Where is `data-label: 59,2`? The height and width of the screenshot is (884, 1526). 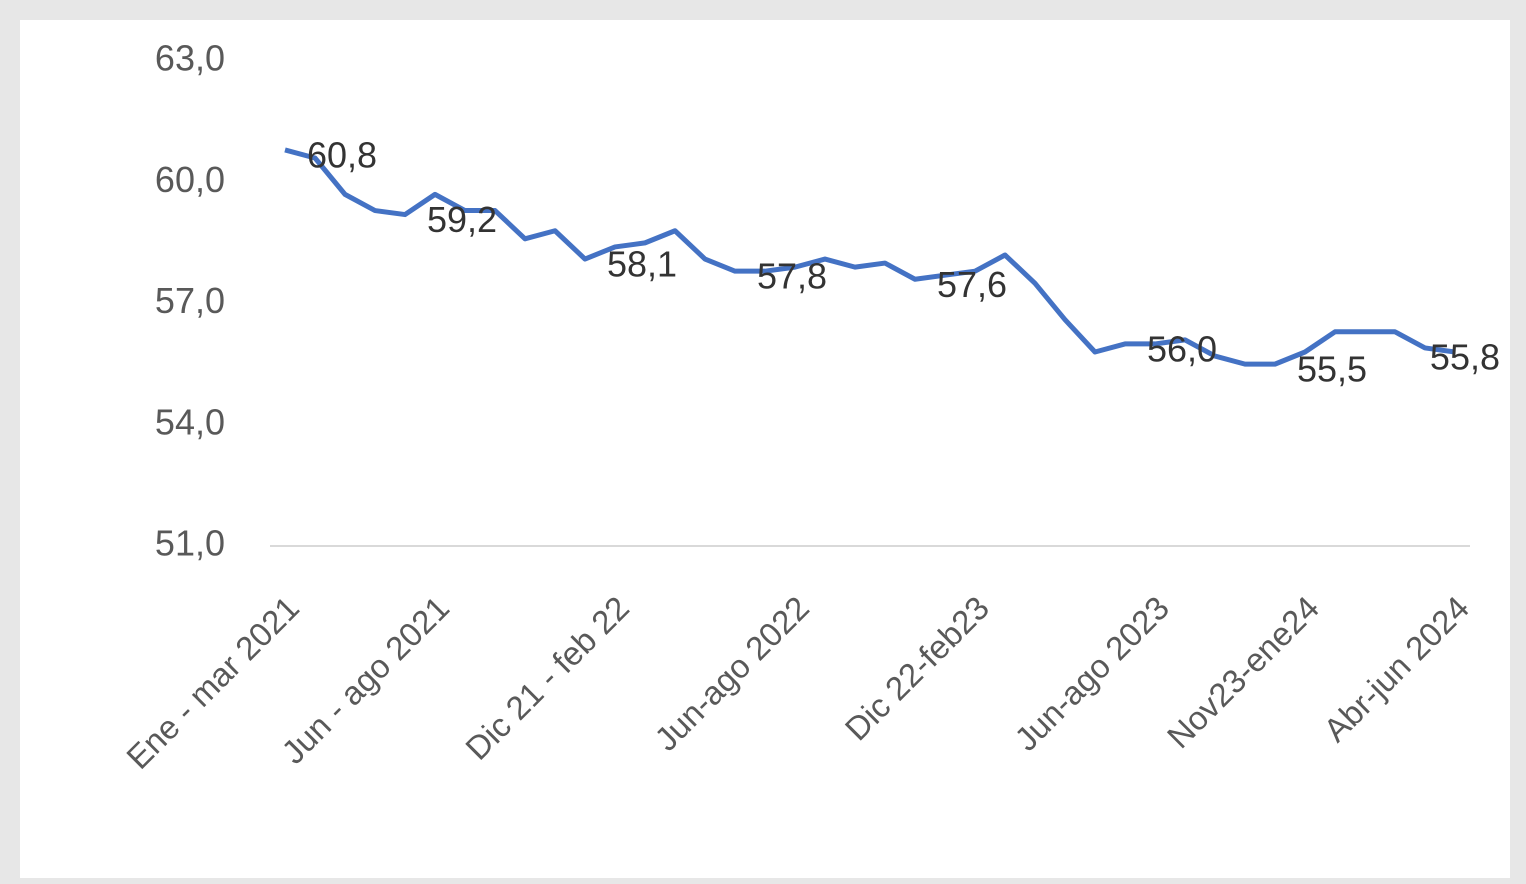
data-label: 59,2 is located at coordinates (462, 219).